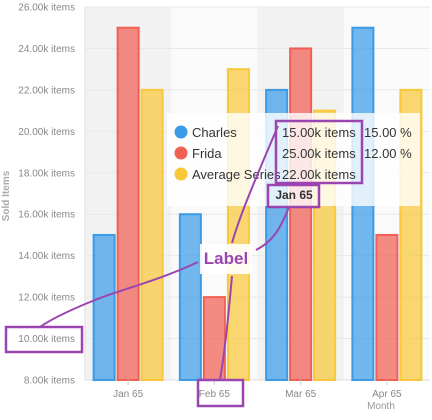 This screenshot has height=420, width=432. What do you see at coordinates (387, 394) in the screenshot?
I see `x-tick-label: Apr 65` at bounding box center [387, 394].